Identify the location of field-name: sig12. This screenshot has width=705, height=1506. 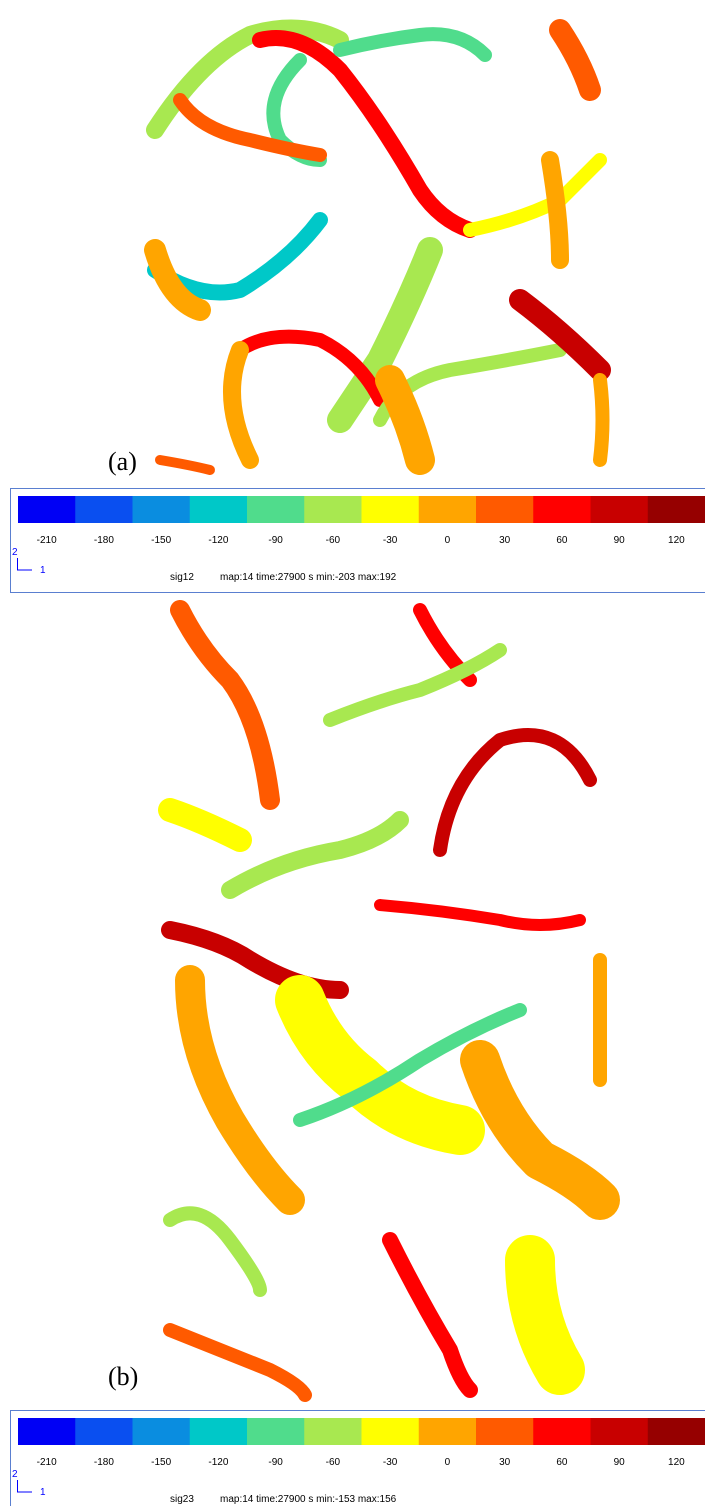
(182, 577).